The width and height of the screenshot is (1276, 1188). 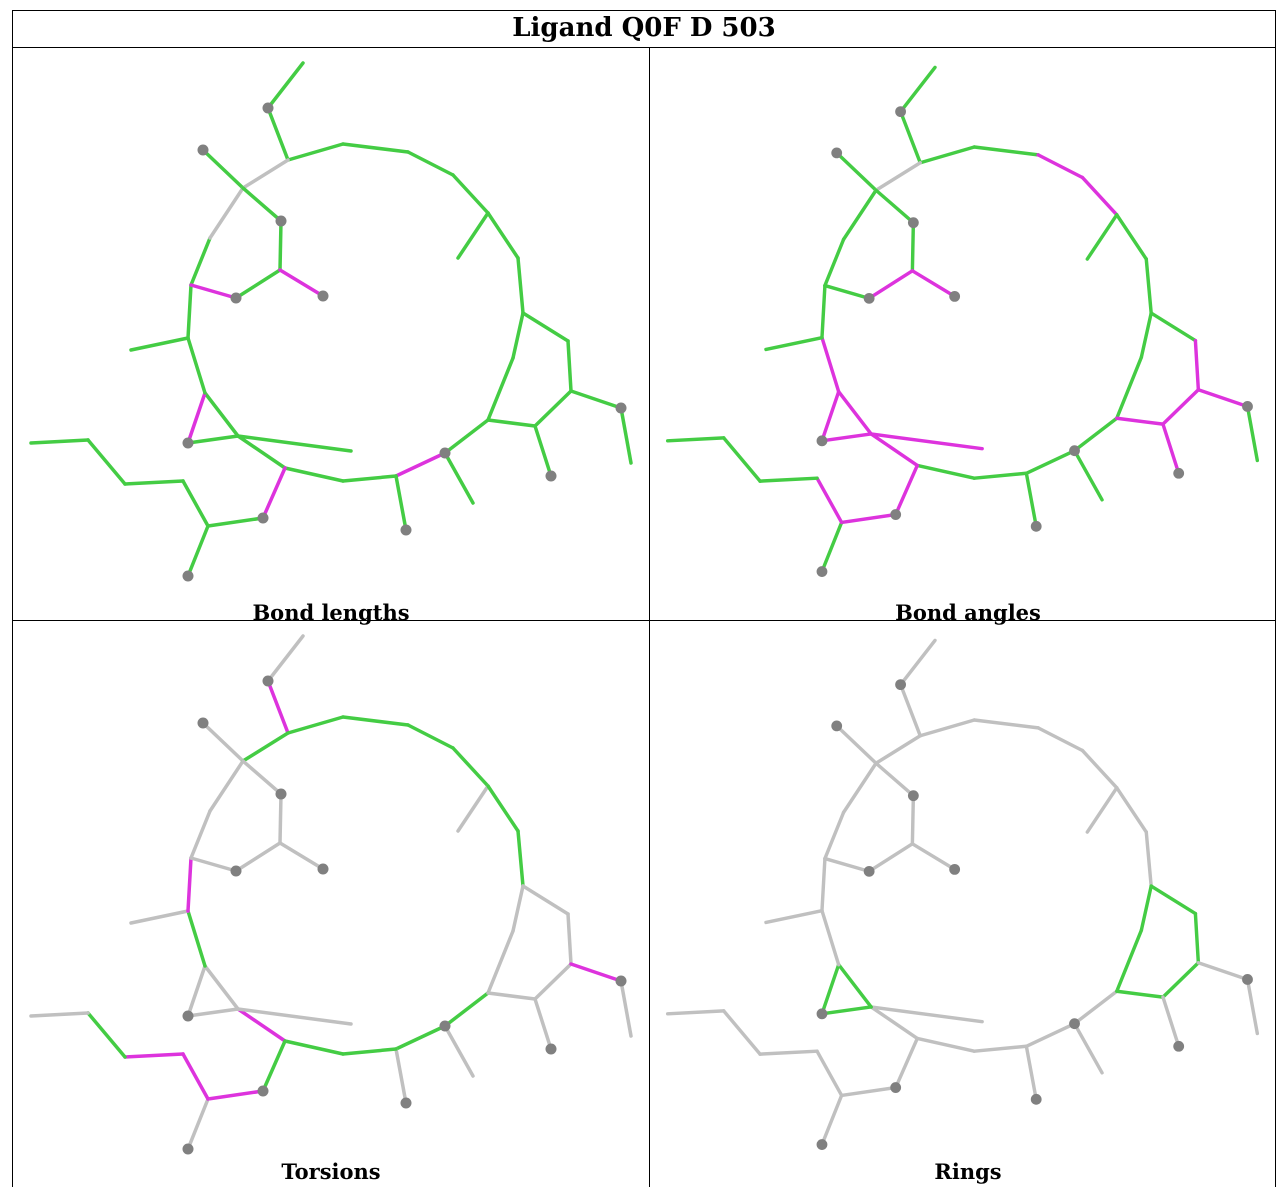 What do you see at coordinates (644, 29) in the screenshot?
I see `figure-title: Ligand Q0F D 503` at bounding box center [644, 29].